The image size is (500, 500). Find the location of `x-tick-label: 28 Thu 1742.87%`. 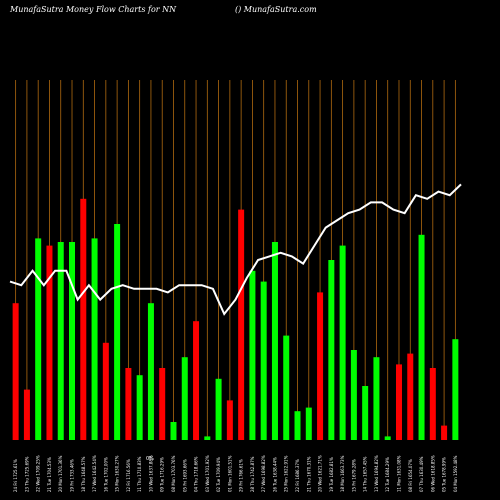

x-tick-label: 28 Thu 1742.87% is located at coordinates (252, 474).